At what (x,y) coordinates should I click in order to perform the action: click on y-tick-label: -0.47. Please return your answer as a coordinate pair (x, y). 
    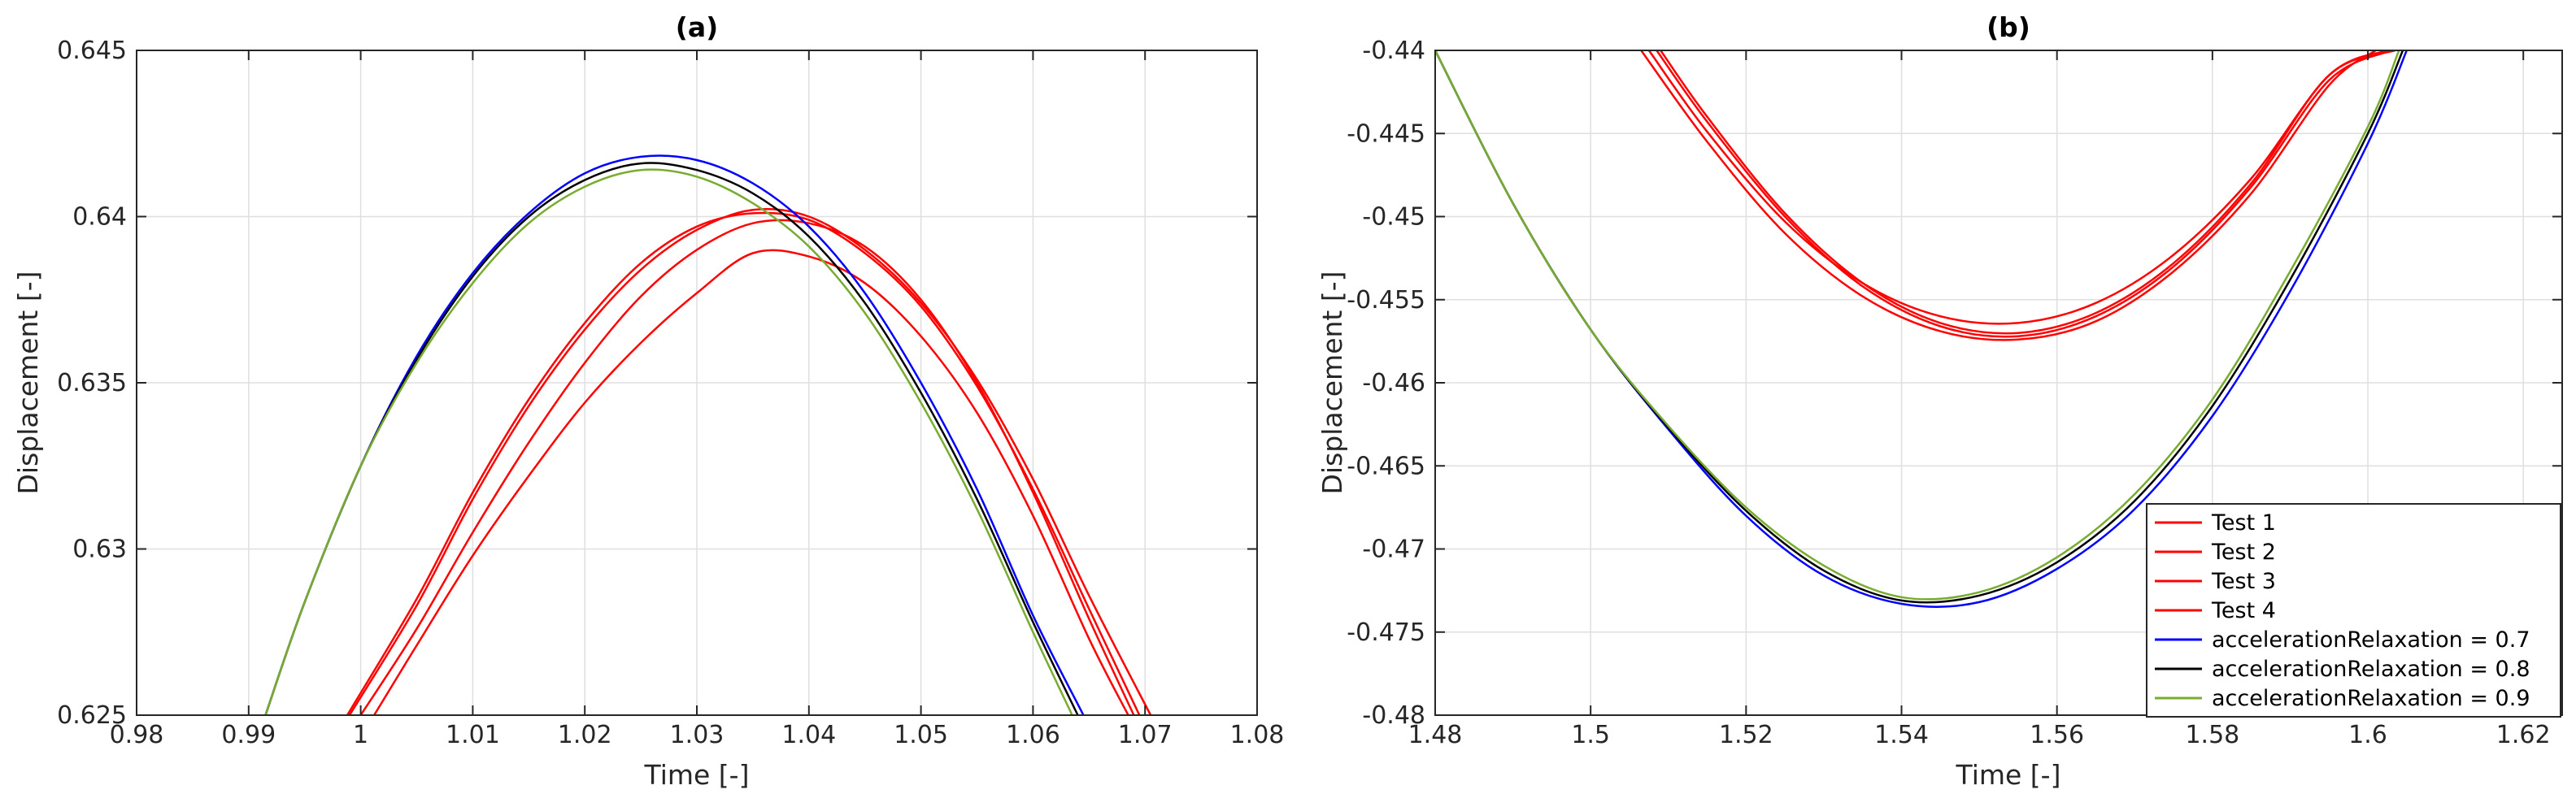
    Looking at the image, I should click on (1393, 550).